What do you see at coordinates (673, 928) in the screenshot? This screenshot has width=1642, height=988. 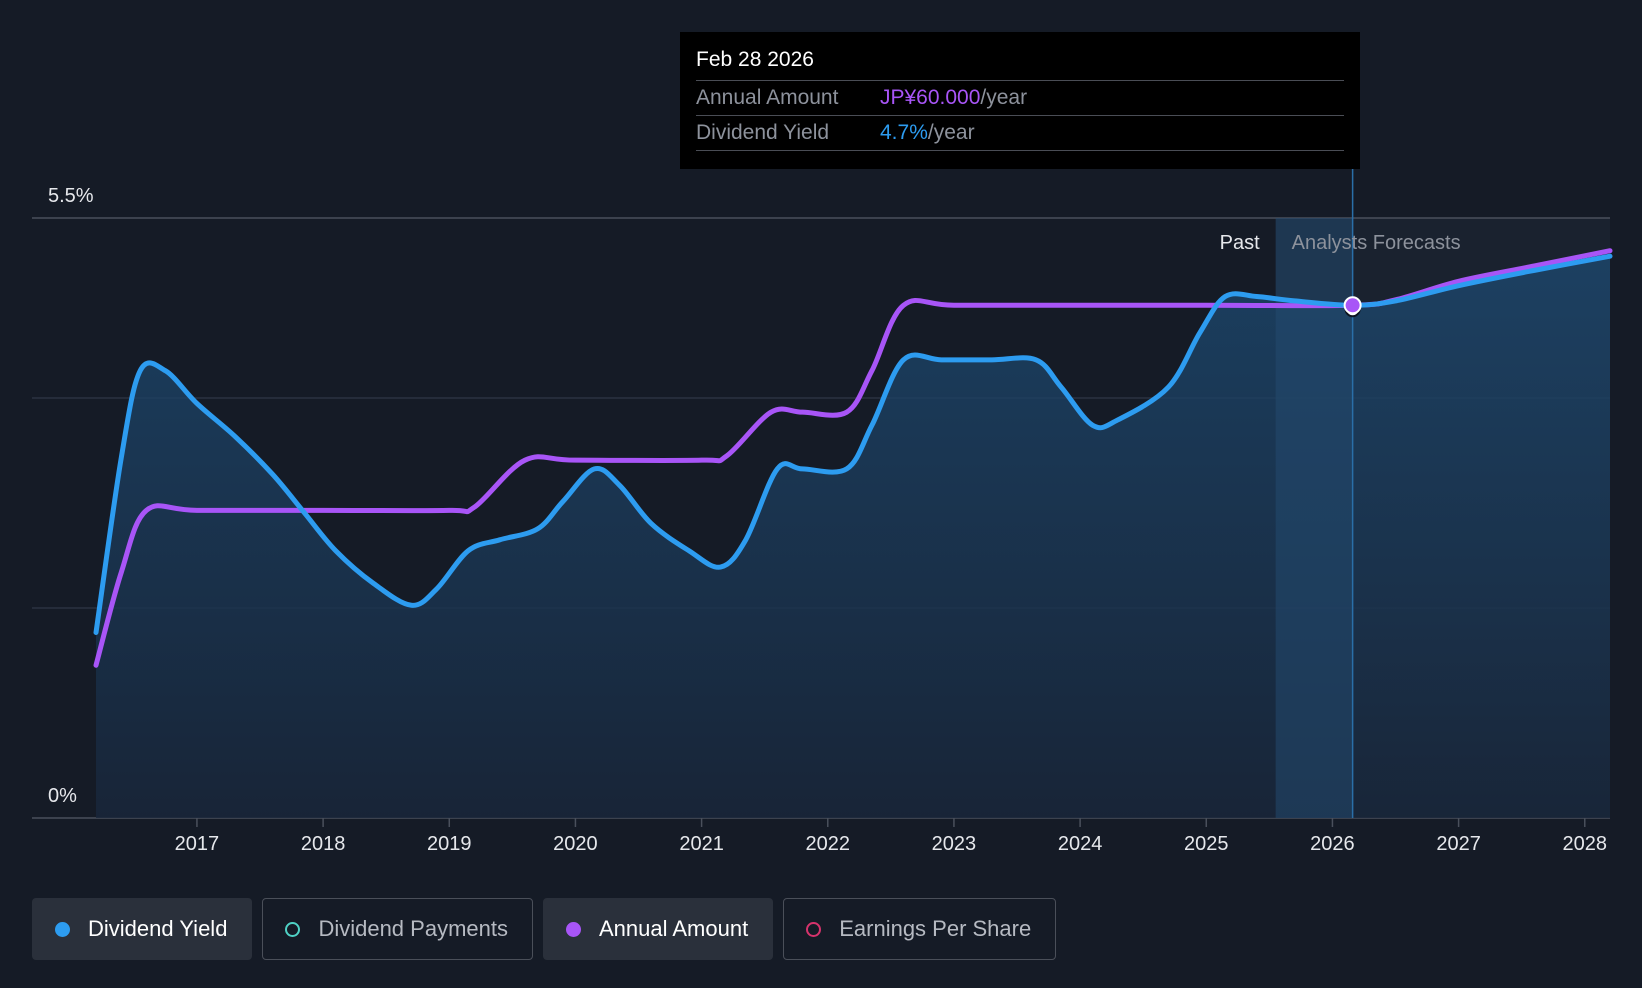 I see `legend-label: Annual Amount` at bounding box center [673, 928].